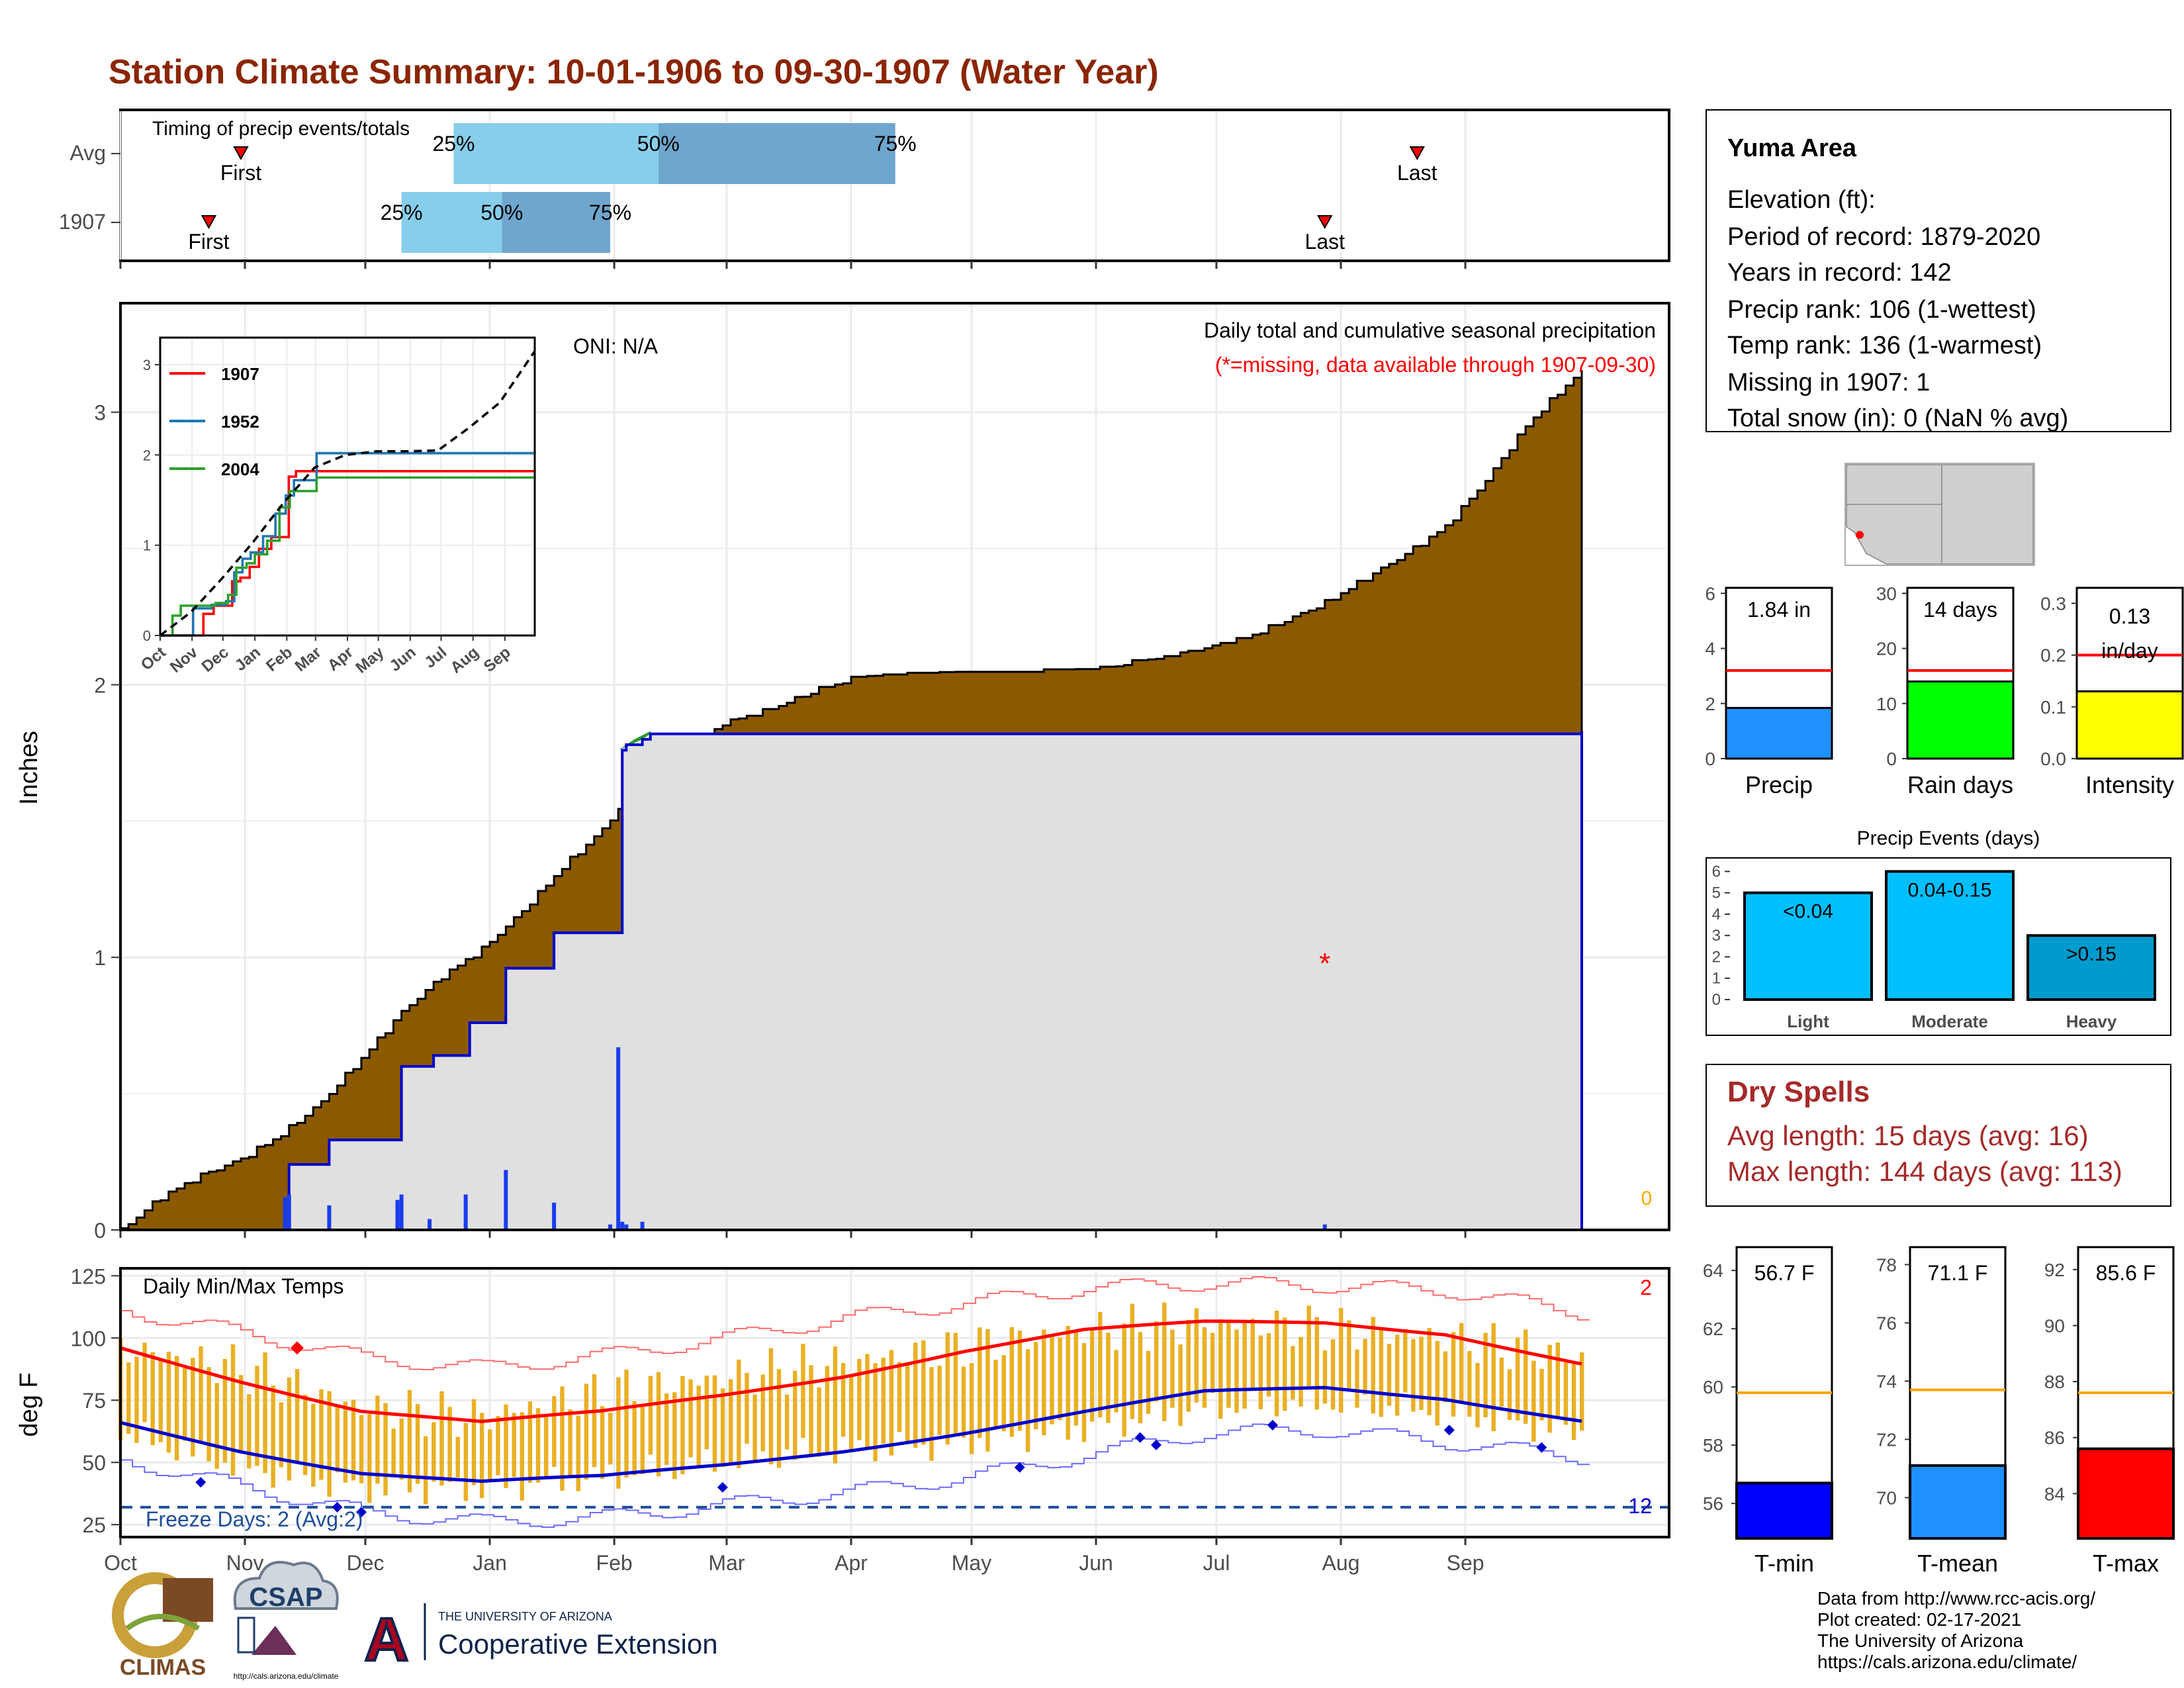 This screenshot has height=1688, width=2184. Describe the element at coordinates (1808, 912) in the screenshot. I see `events-range-label: <0.04` at that location.